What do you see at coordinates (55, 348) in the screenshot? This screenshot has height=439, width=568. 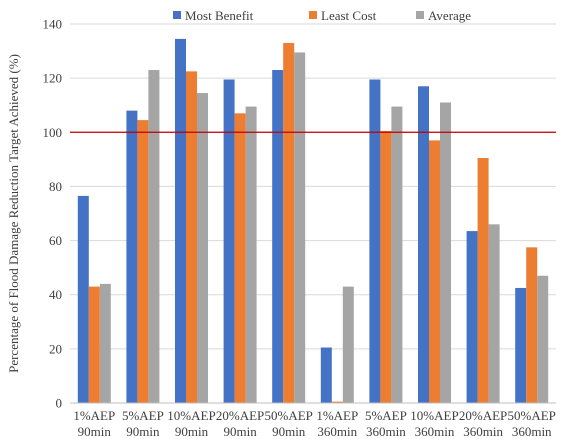 I see `y-tick-label: 20` at bounding box center [55, 348].